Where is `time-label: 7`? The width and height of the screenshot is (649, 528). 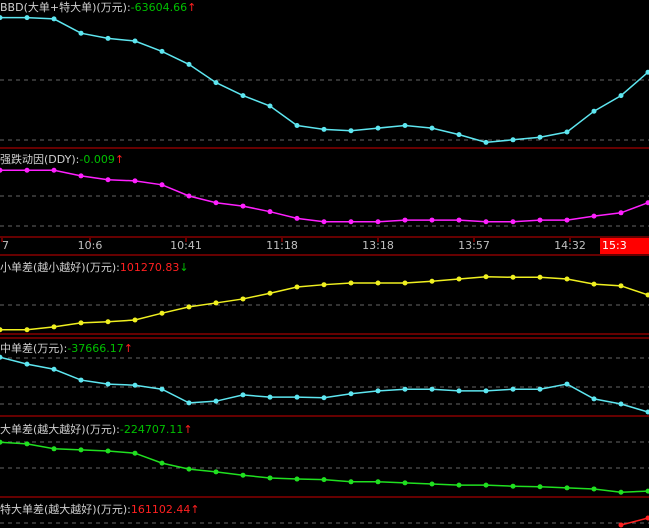
time-label: 7 is located at coordinates (5, 245).